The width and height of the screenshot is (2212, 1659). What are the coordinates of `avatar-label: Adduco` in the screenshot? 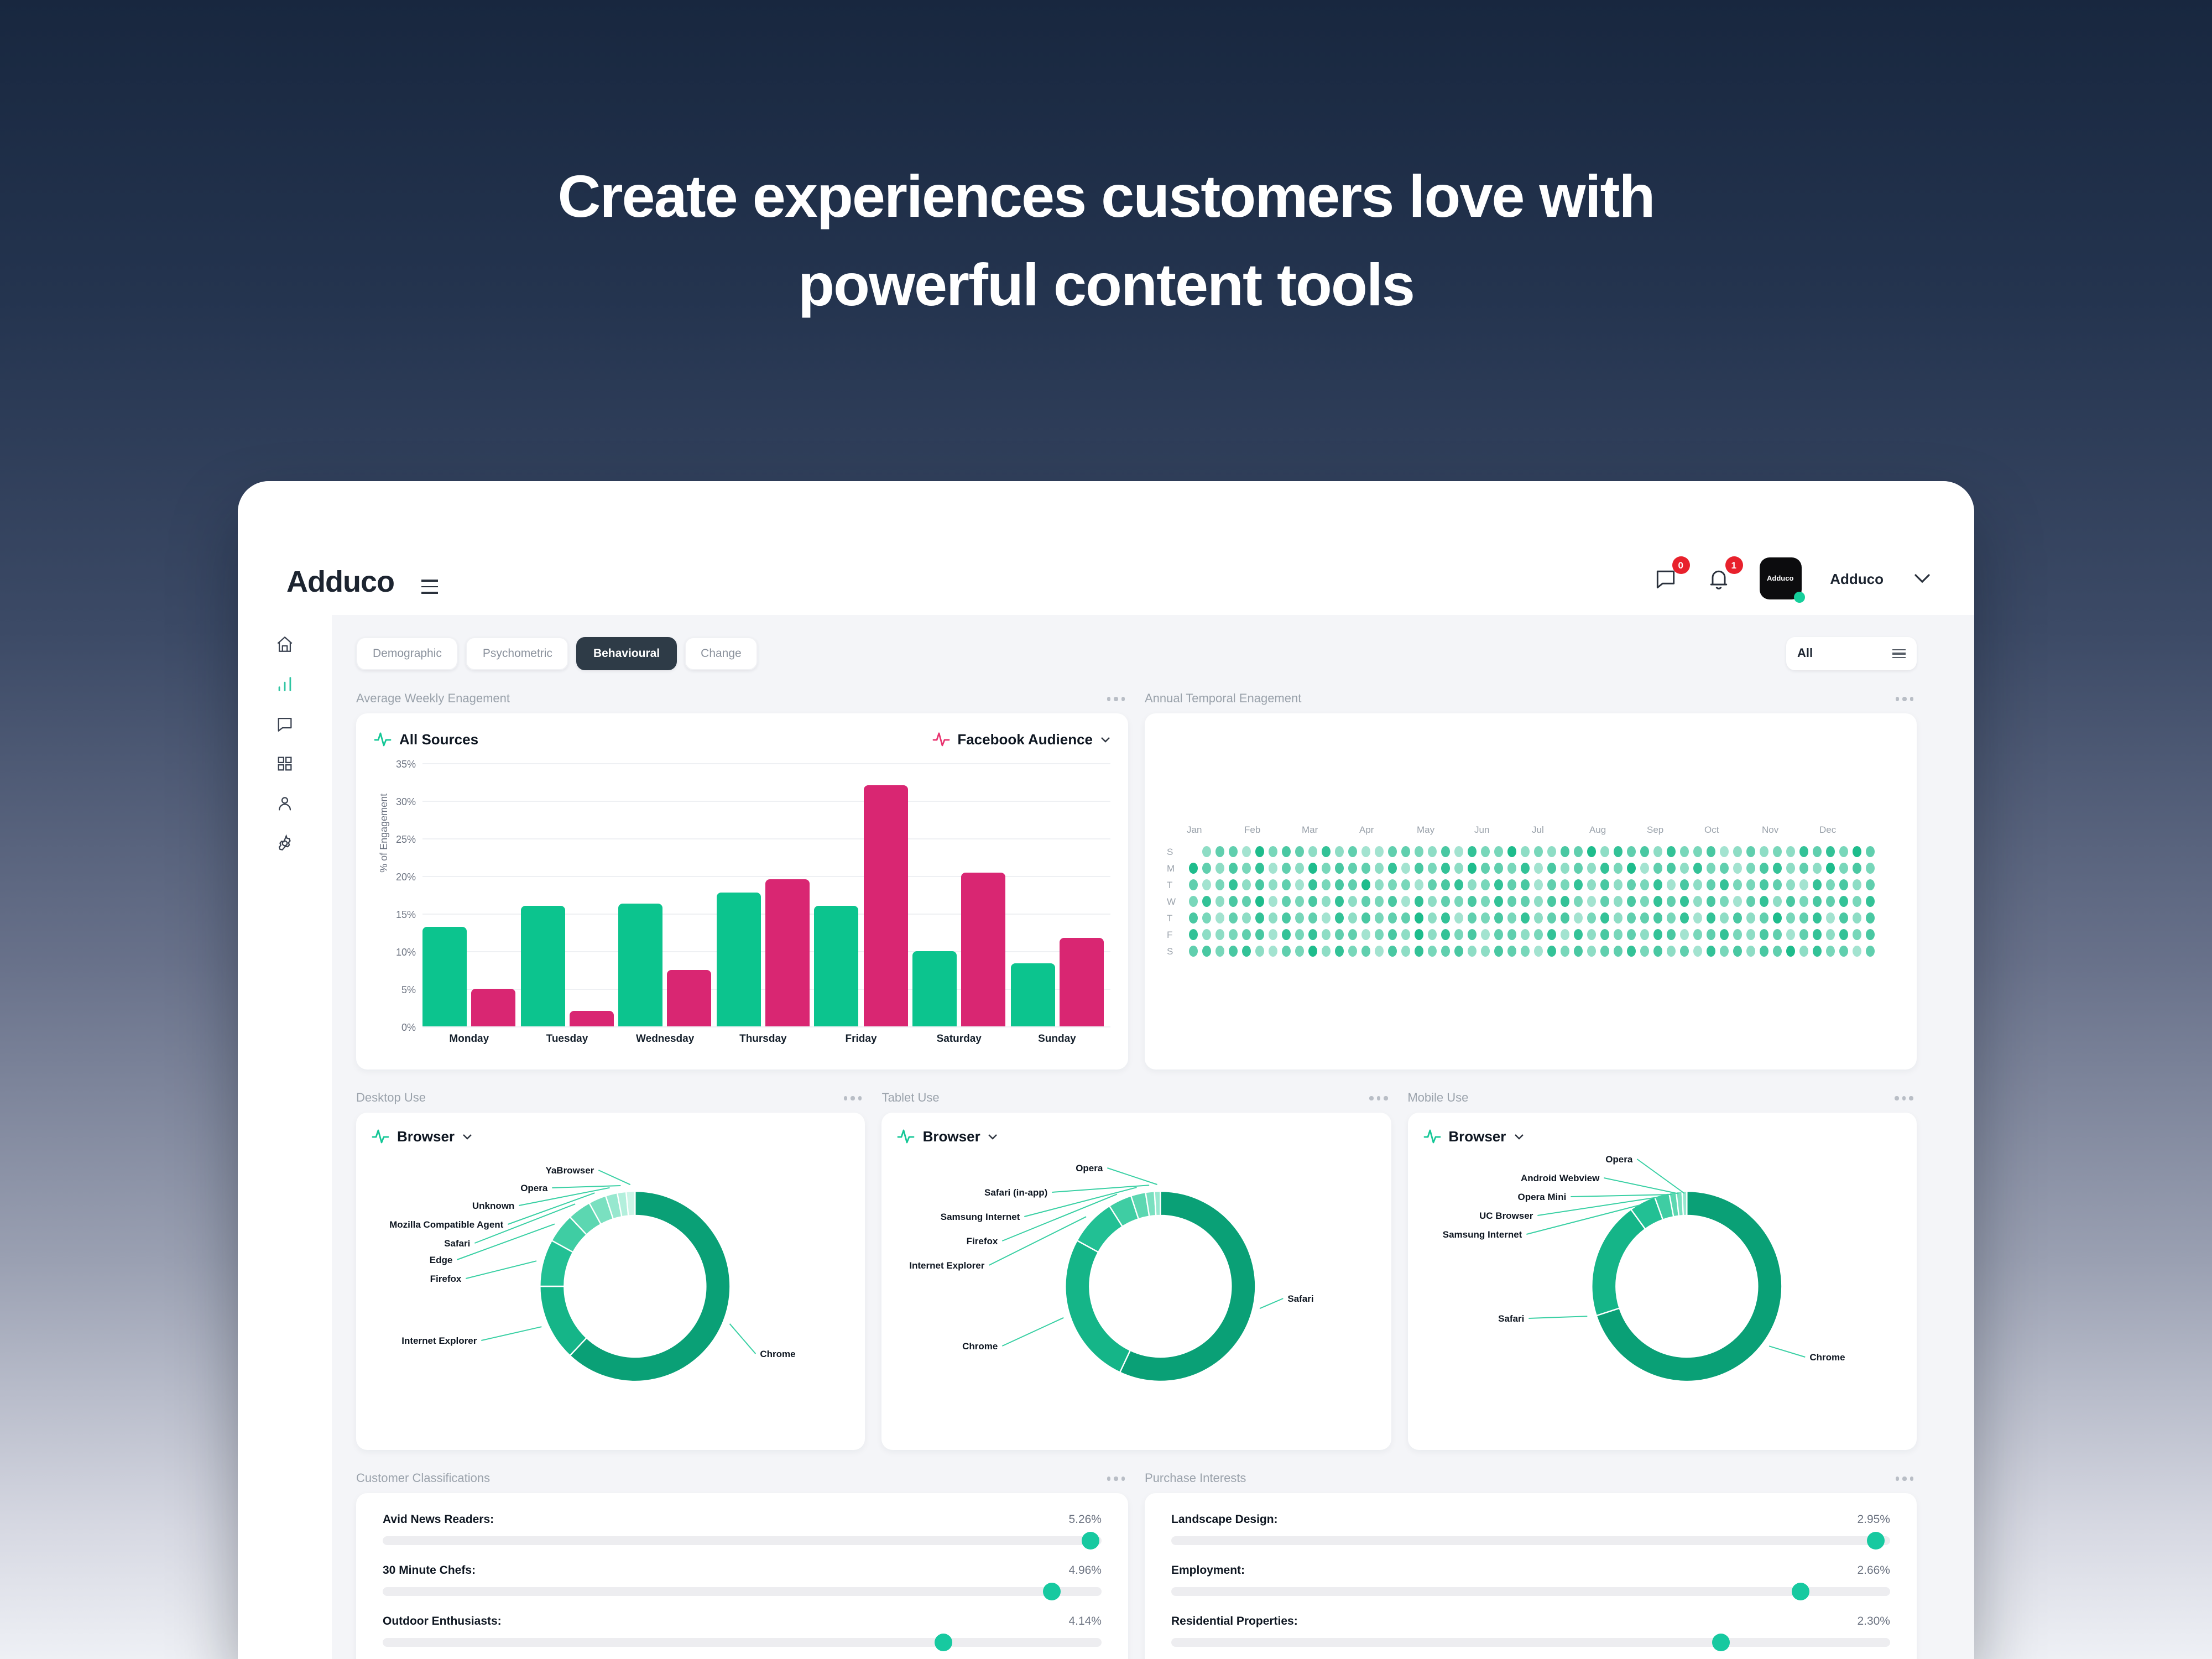 It's located at (1781, 579).